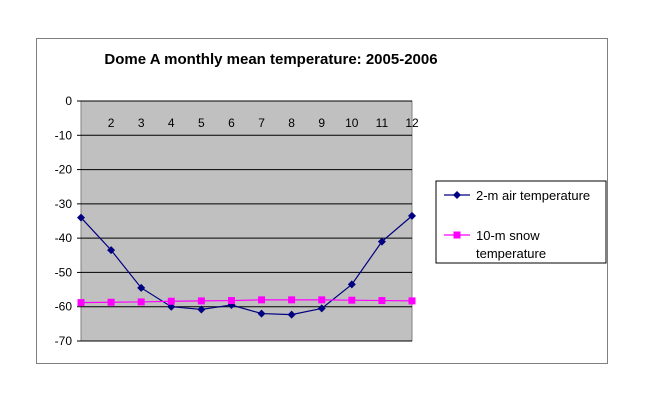  I want to click on x-tick-label: 12, so click(412, 123).